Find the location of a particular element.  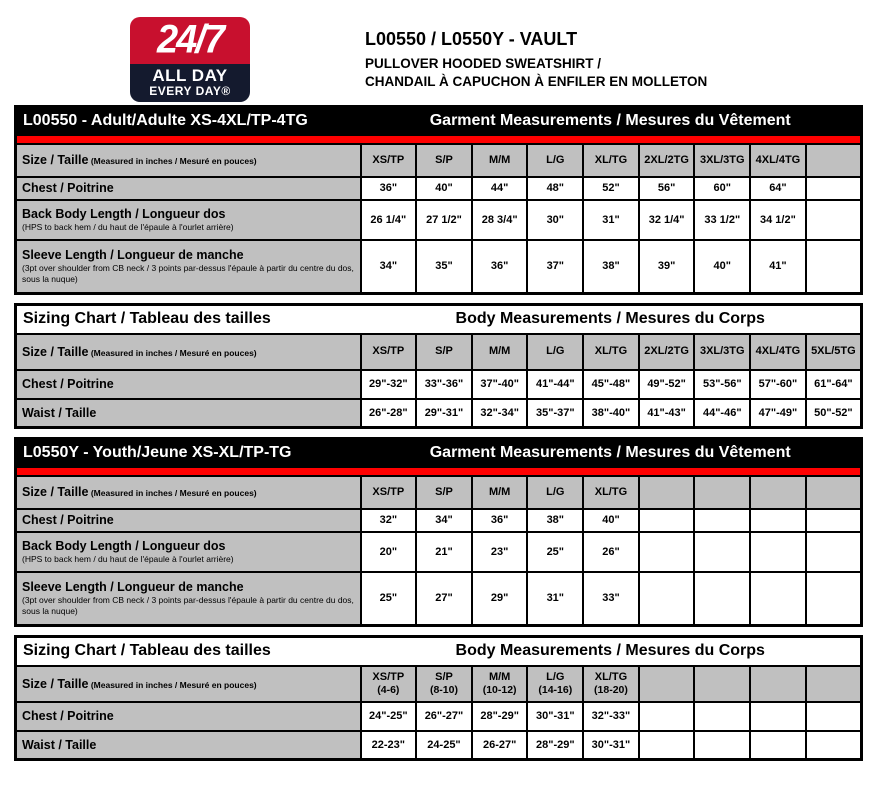

table-header-left: L00550 - Adult/Adulte XS-4XL/TP-4TG is located at coordinates (188, 120).